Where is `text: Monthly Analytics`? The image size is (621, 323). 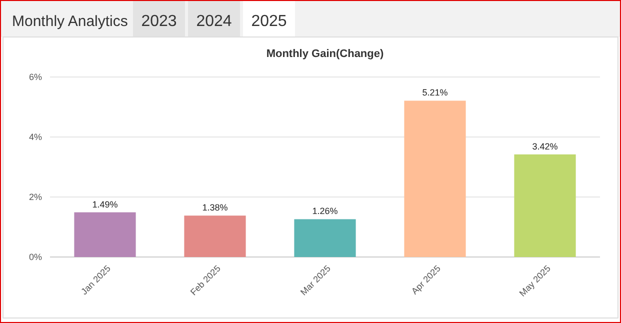 text: Monthly Analytics is located at coordinates (70, 21).